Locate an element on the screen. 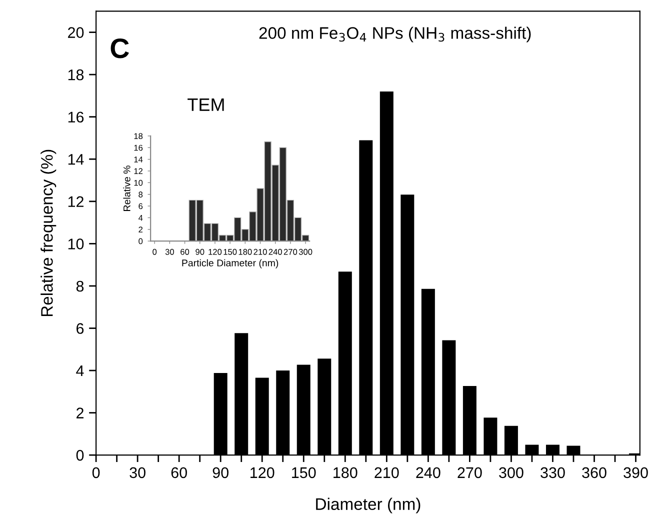  text: 200 nm Fe$_{3}$O$_{4}$ NPs (NH$_{3}$ mass-shift) is located at coordinates (395, 34).